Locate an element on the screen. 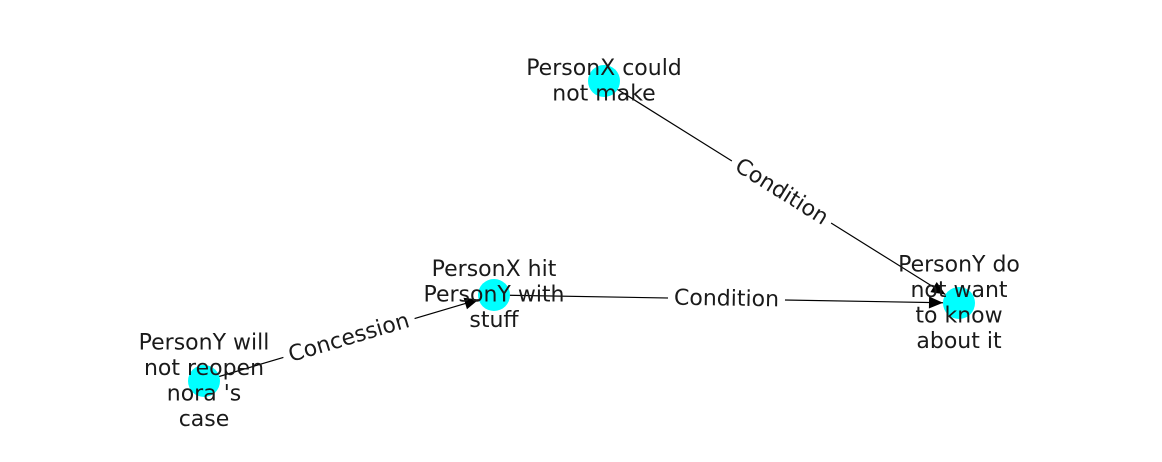 Image resolution: width=1162 pixels, height=462 pixels. node-label-line: nora 's is located at coordinates (204, 393).